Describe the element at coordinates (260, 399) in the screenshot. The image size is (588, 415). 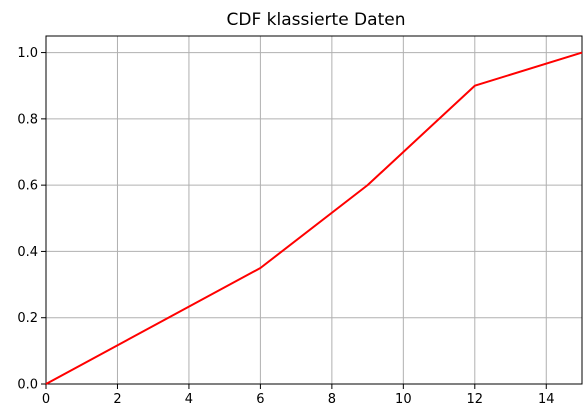
I see `x-tick-label: 6` at that location.